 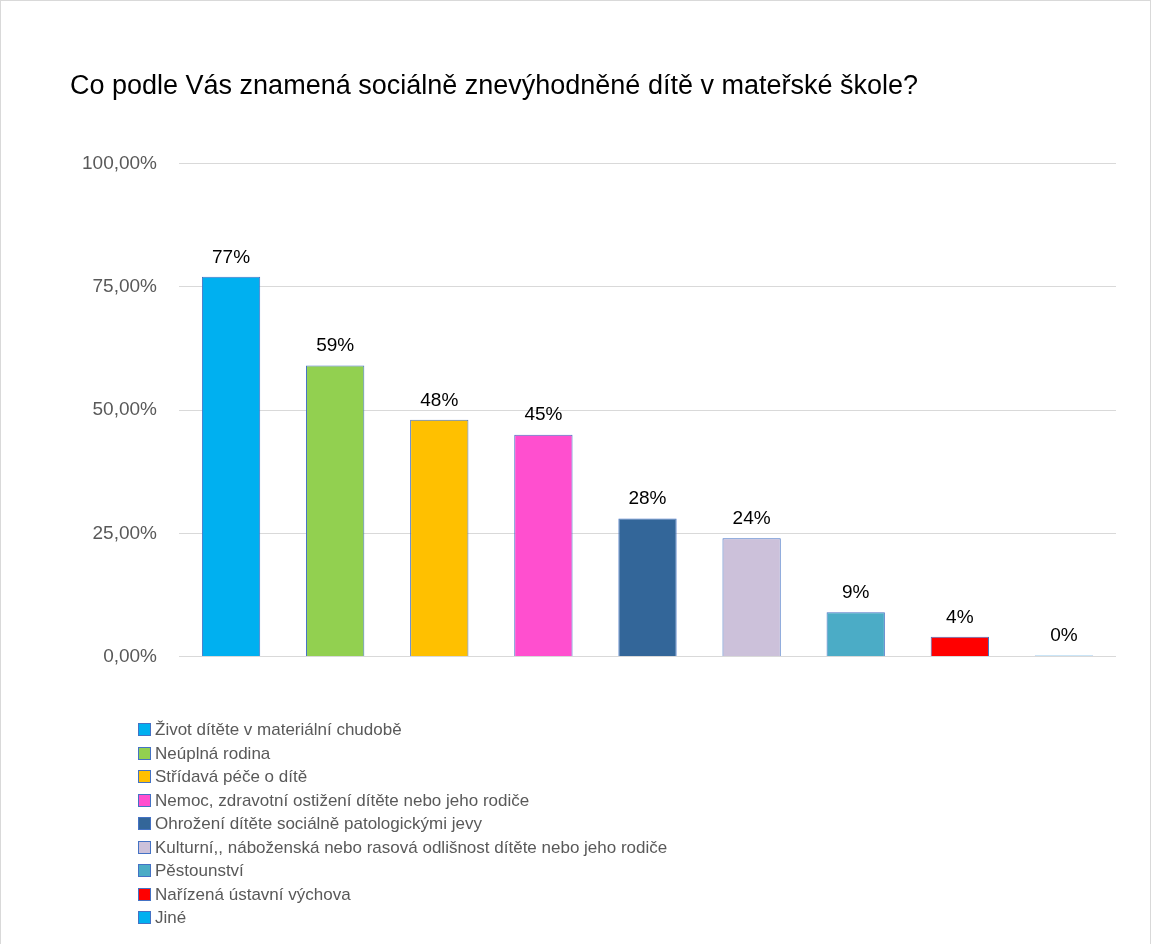 What do you see at coordinates (439, 399) in the screenshot?
I see `data-label: 48%` at bounding box center [439, 399].